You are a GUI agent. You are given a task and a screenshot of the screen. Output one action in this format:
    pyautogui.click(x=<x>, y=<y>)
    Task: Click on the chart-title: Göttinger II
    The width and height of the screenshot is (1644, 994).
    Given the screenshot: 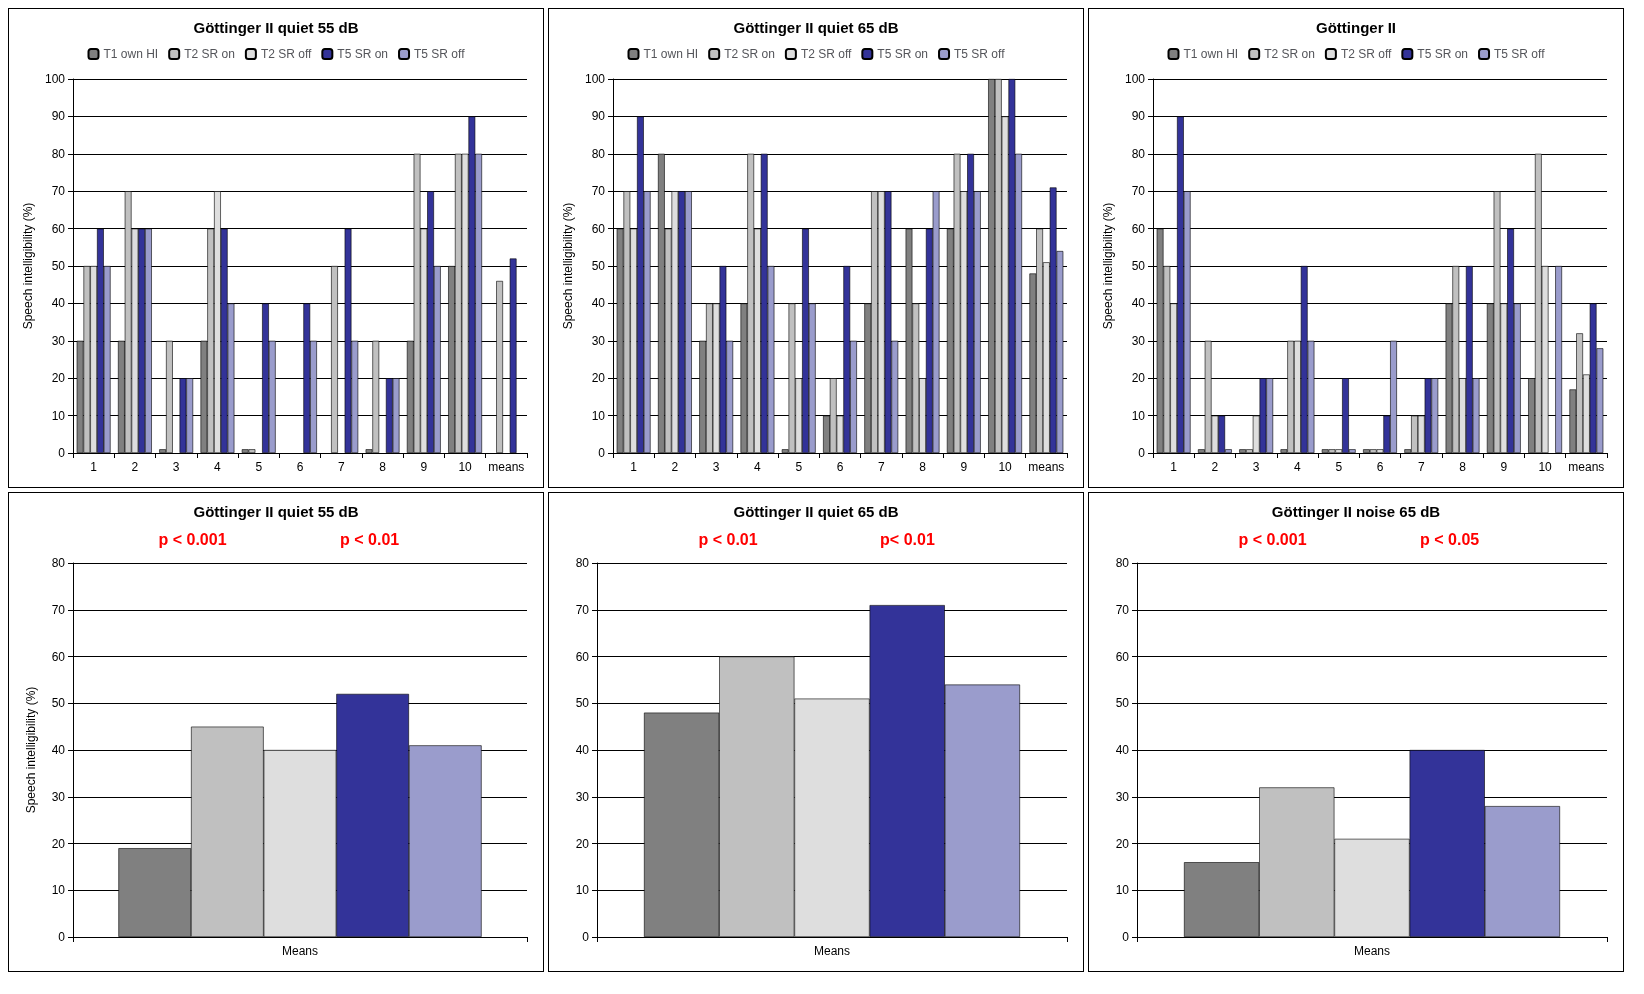 What is the action you would take?
    pyautogui.click(x=1356, y=27)
    